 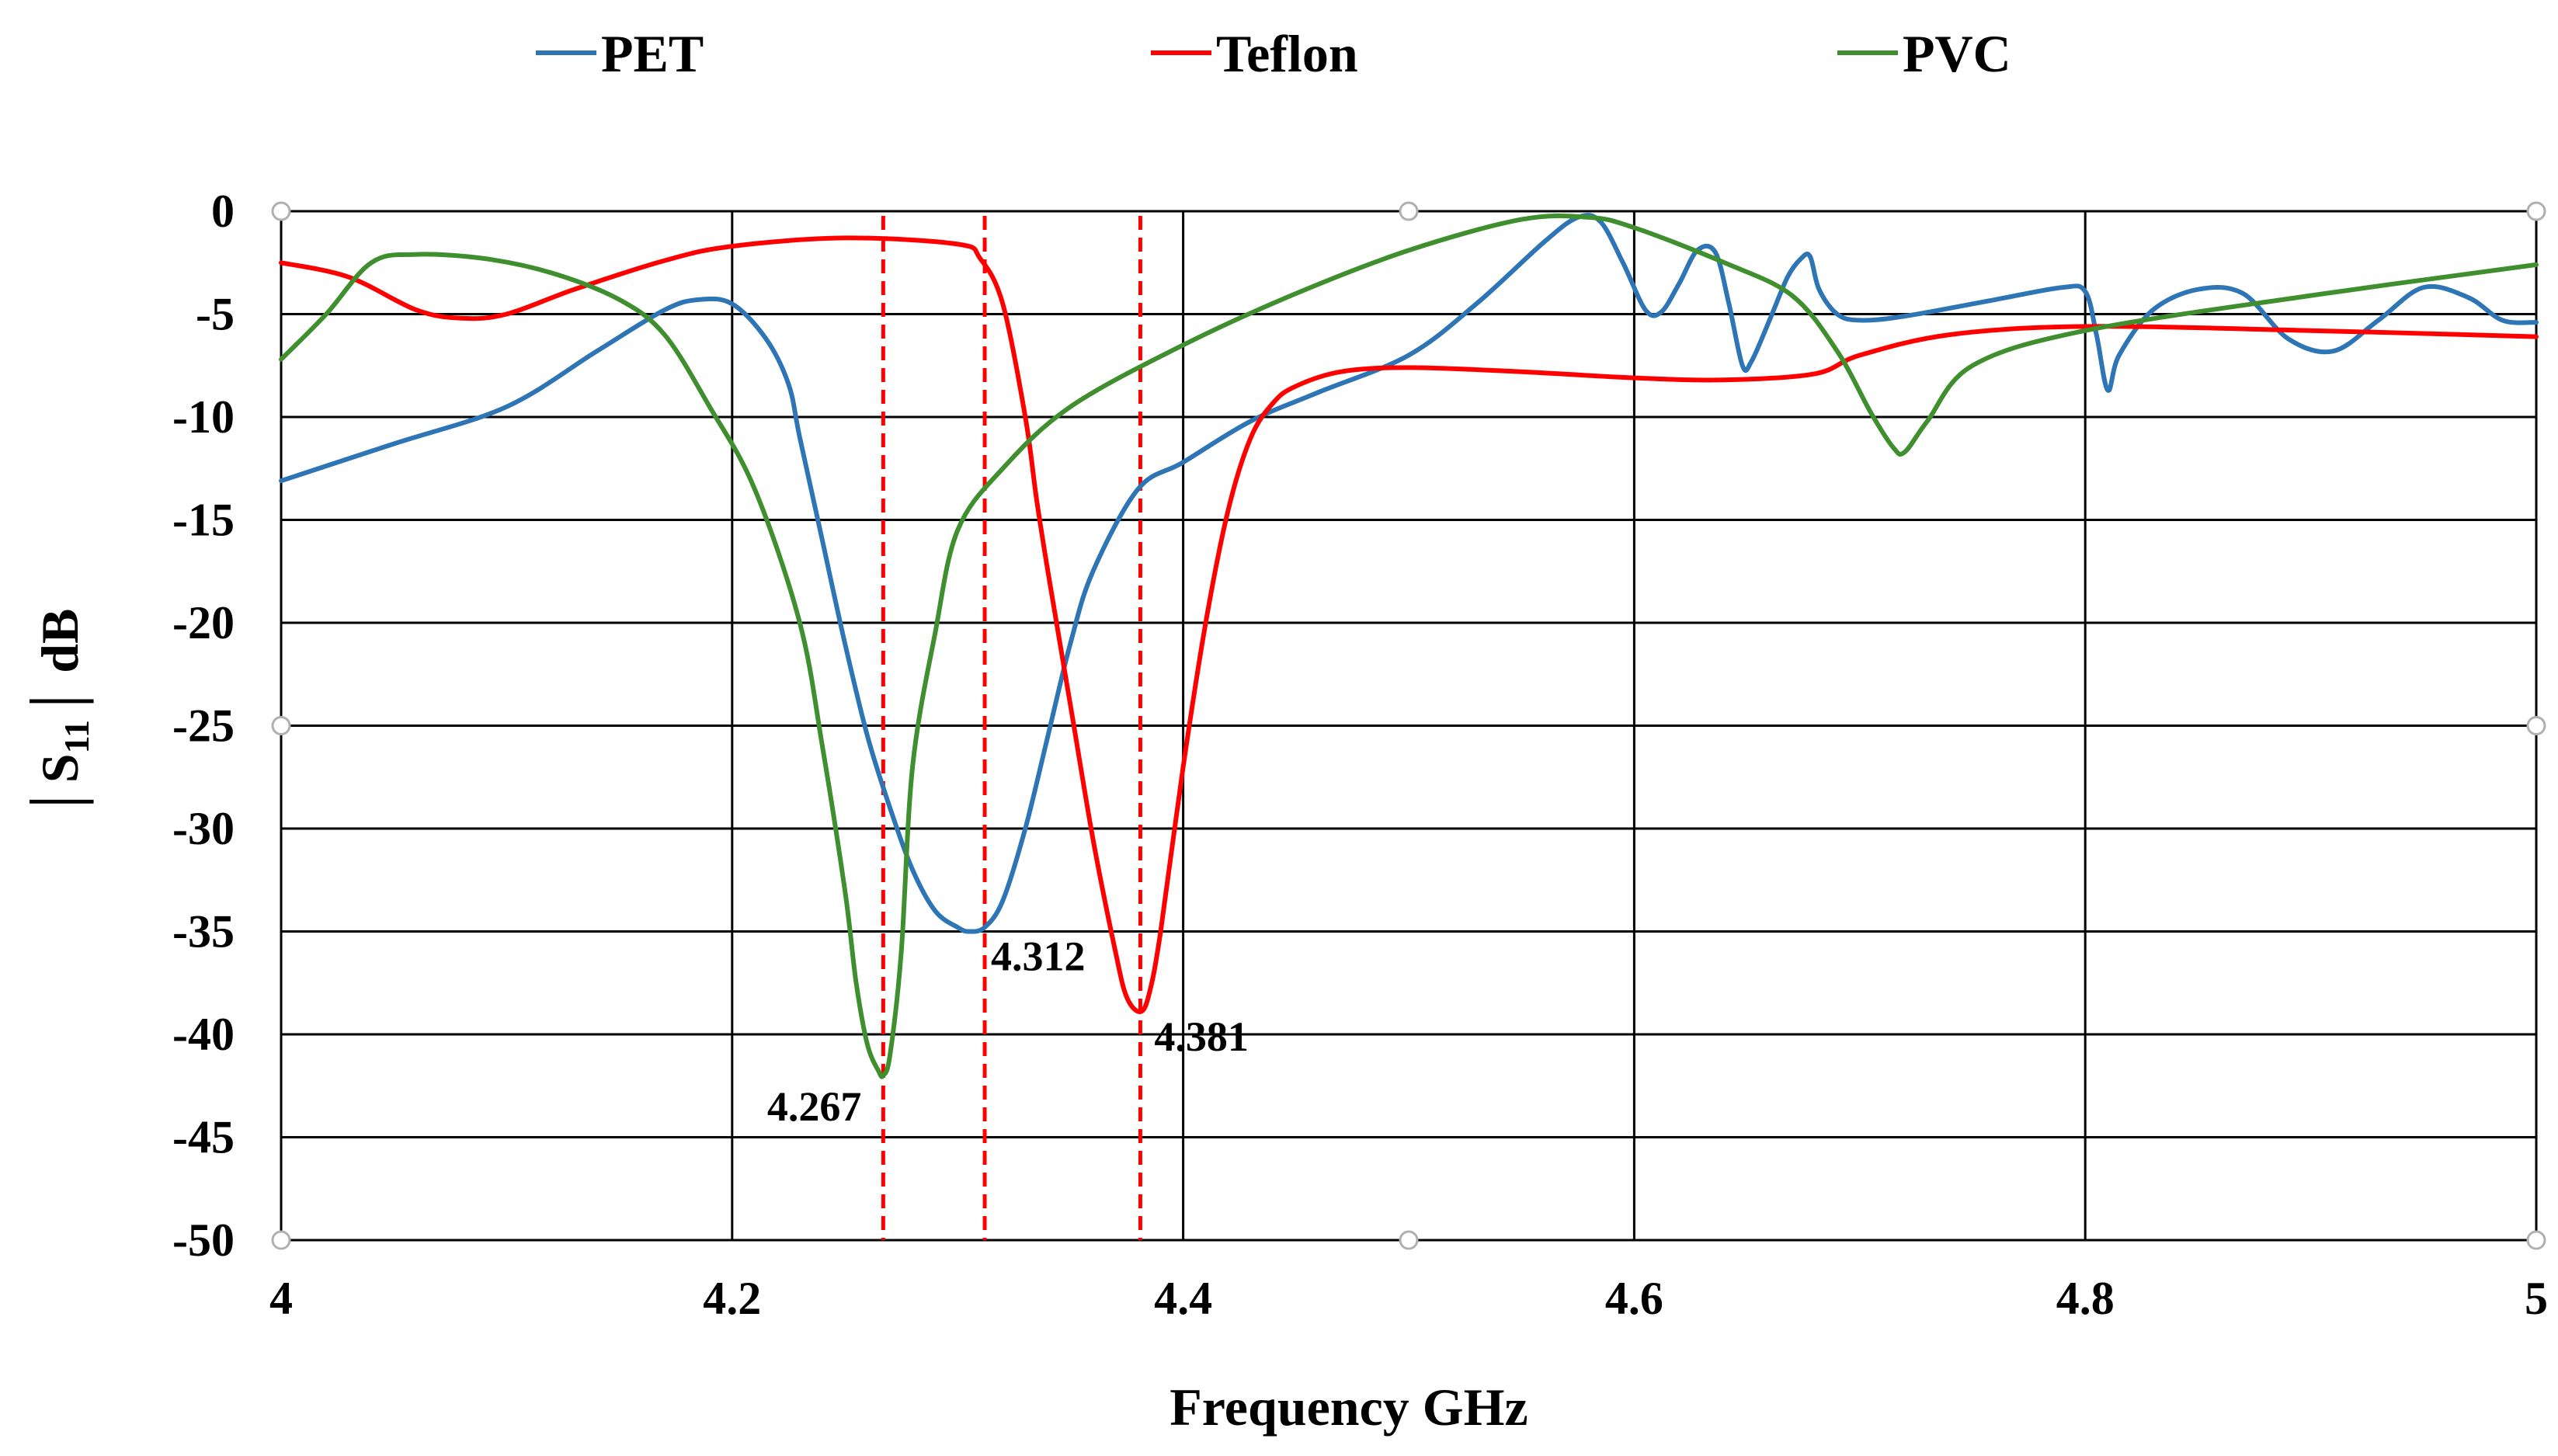 I want to click on resonance-label-4-381: 4.381, so click(x=1201, y=1036).